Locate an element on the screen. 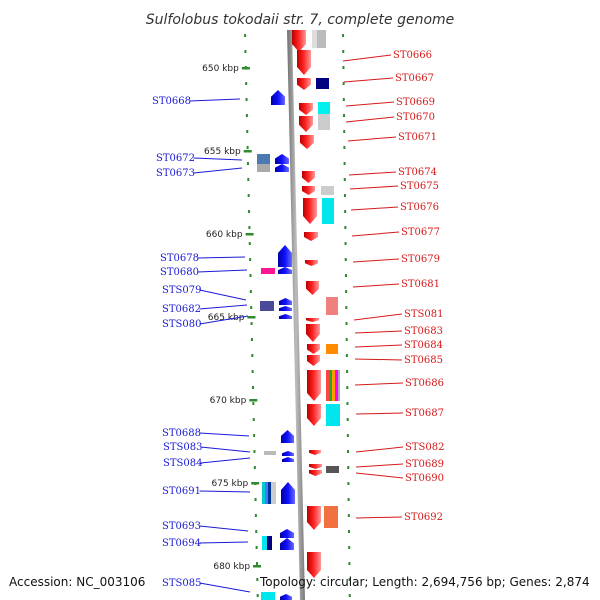  gene-label-st0682: ST0682 is located at coordinates (205, 309).